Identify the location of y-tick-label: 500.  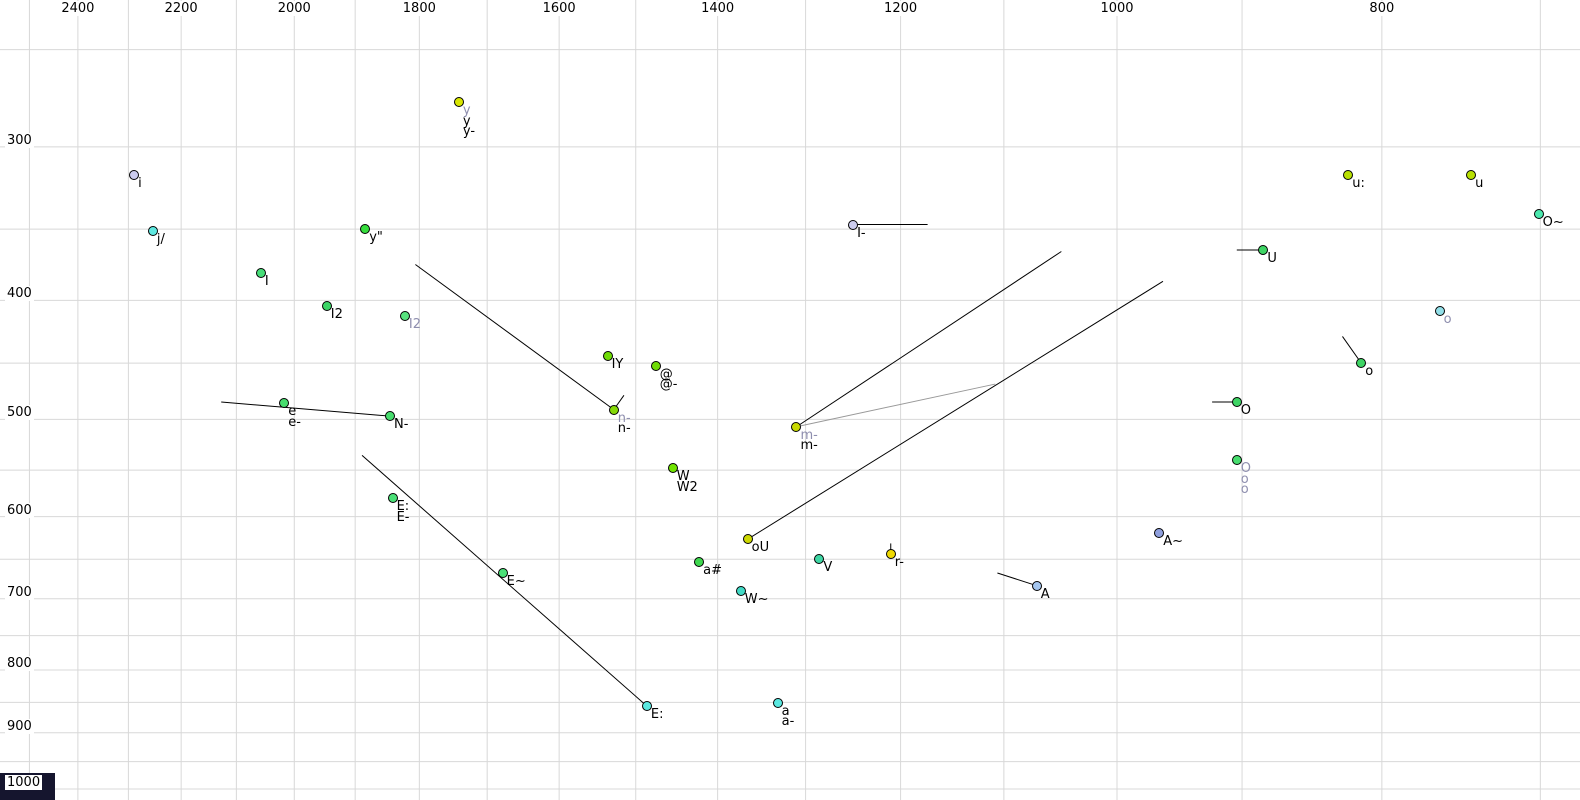
(19, 413).